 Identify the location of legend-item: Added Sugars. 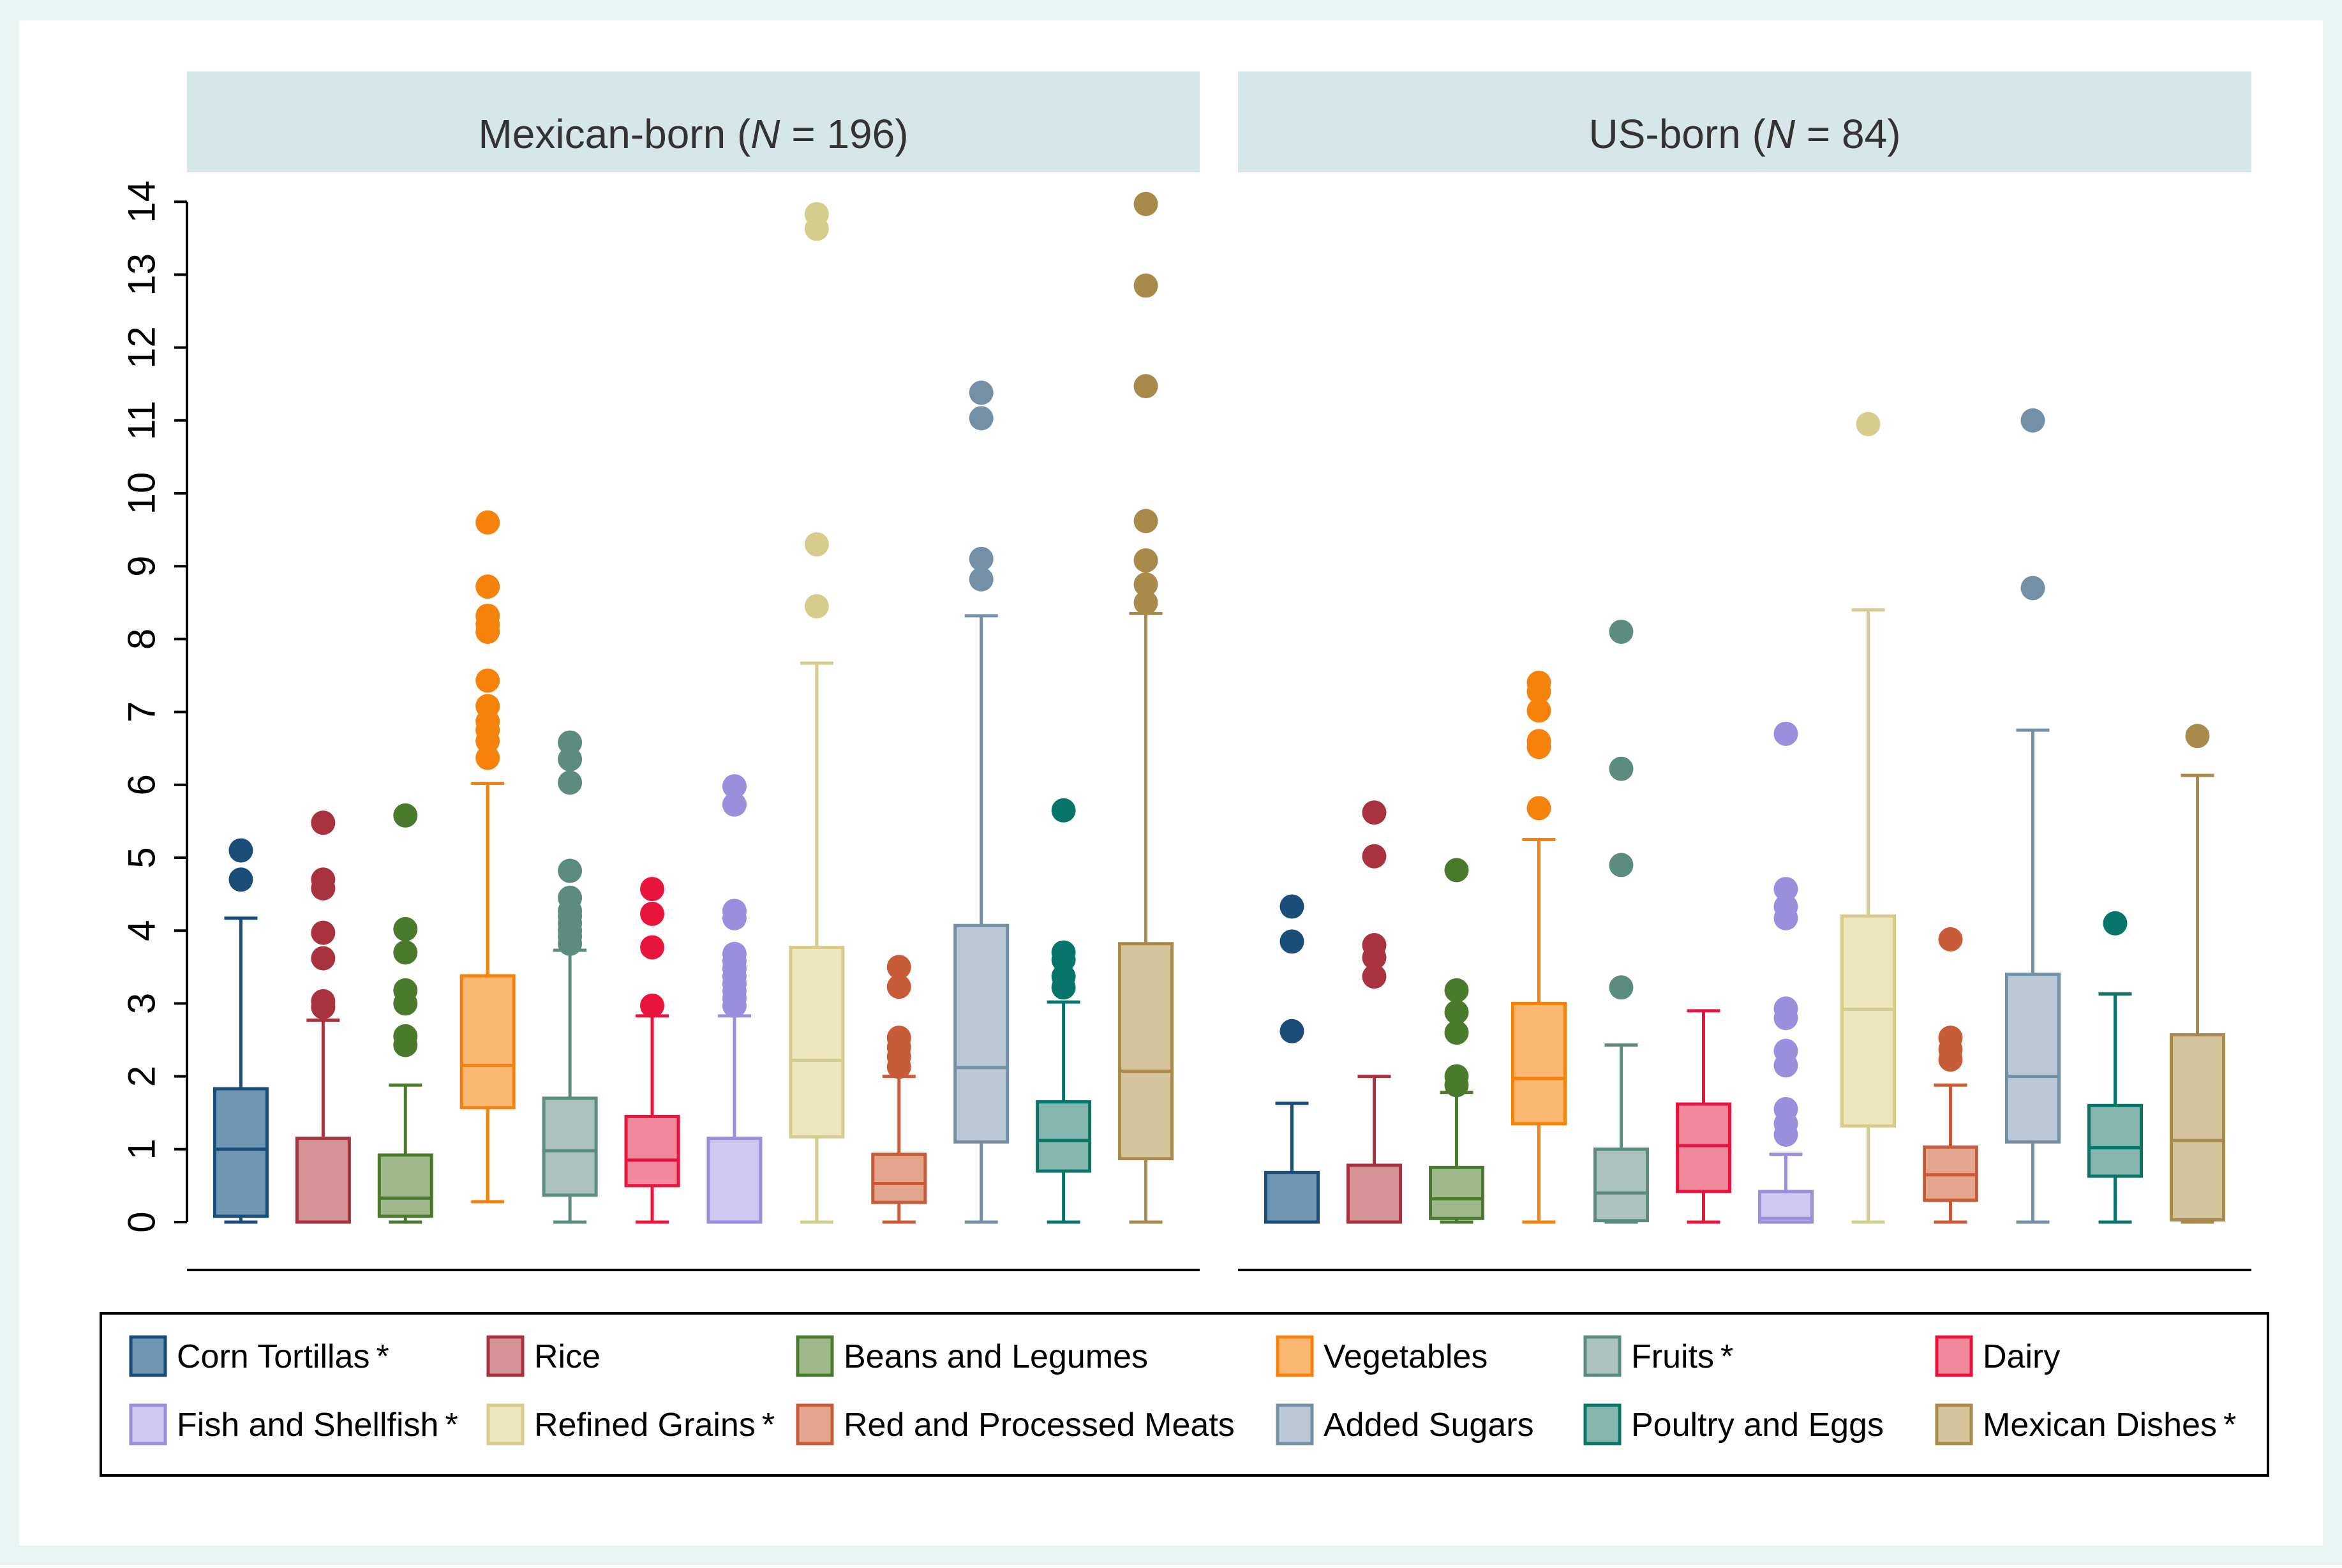
(1405, 1424).